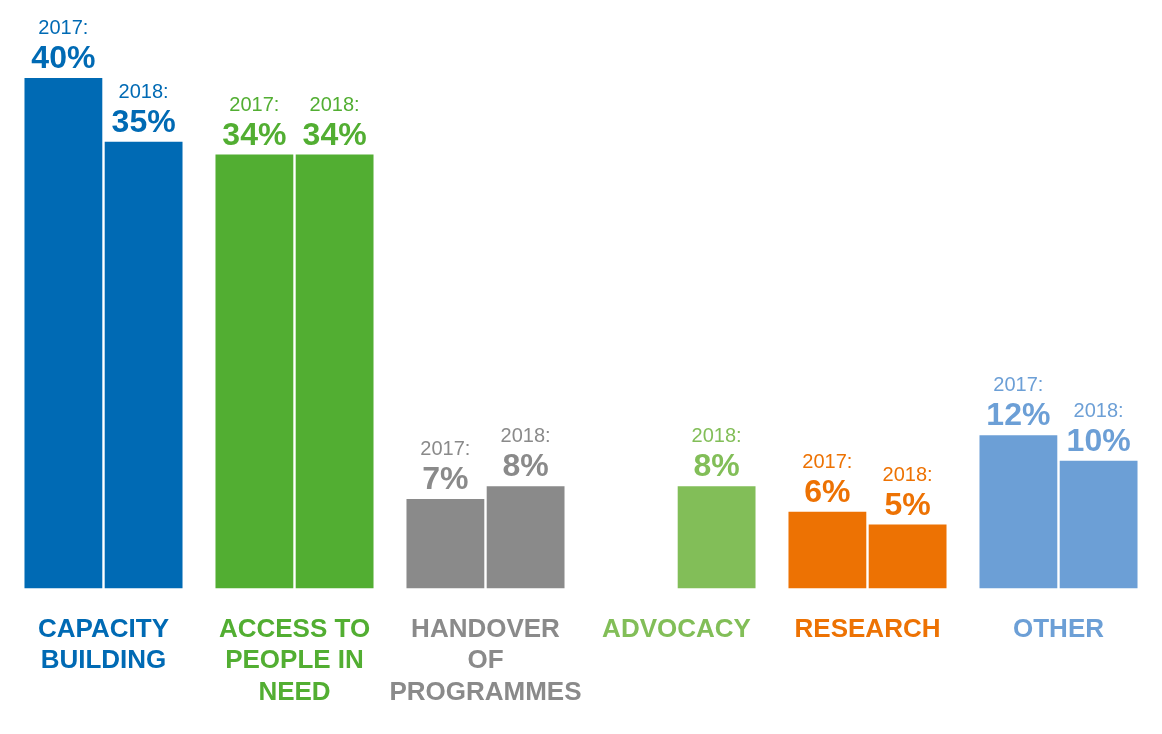 Image resolution: width=1162 pixels, height=734 pixels. I want to click on x-tick-label: CAPACITY BUILDING, so click(103, 644).